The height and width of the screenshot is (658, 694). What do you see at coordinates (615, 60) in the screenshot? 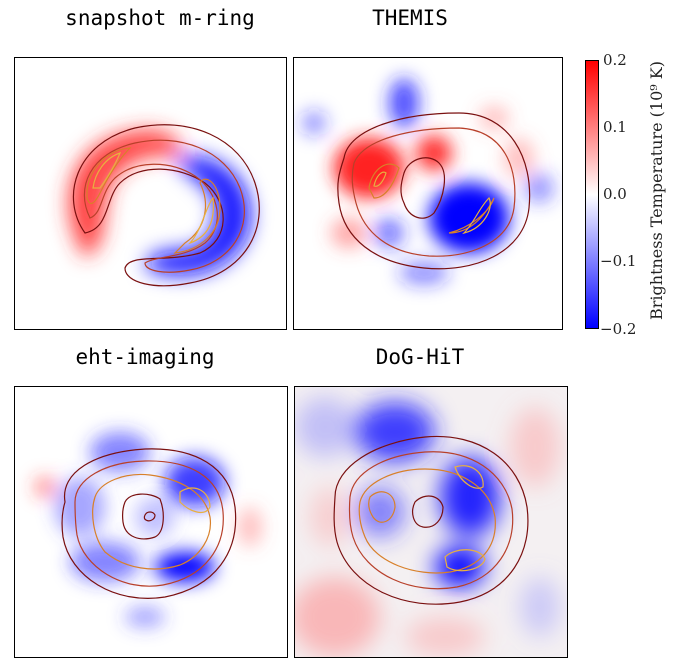
I see `colorbar-tick: 0.2` at bounding box center [615, 60].